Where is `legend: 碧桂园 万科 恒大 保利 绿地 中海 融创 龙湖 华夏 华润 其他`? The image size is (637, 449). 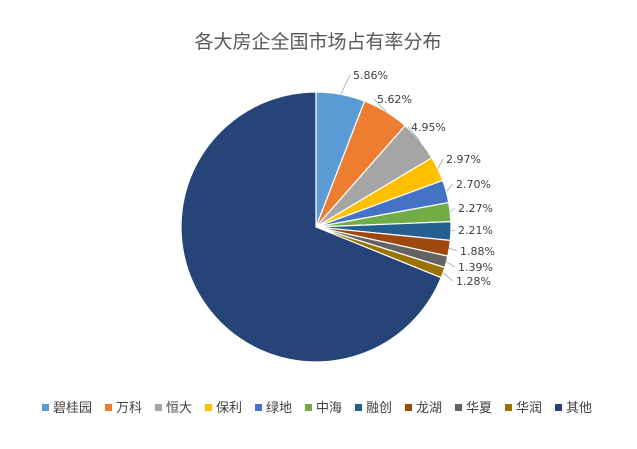
legend: 碧桂园 万科 恒大 保利 绿地 中海 融创 龙湖 华夏 华润 其他 is located at coordinates (317, 408).